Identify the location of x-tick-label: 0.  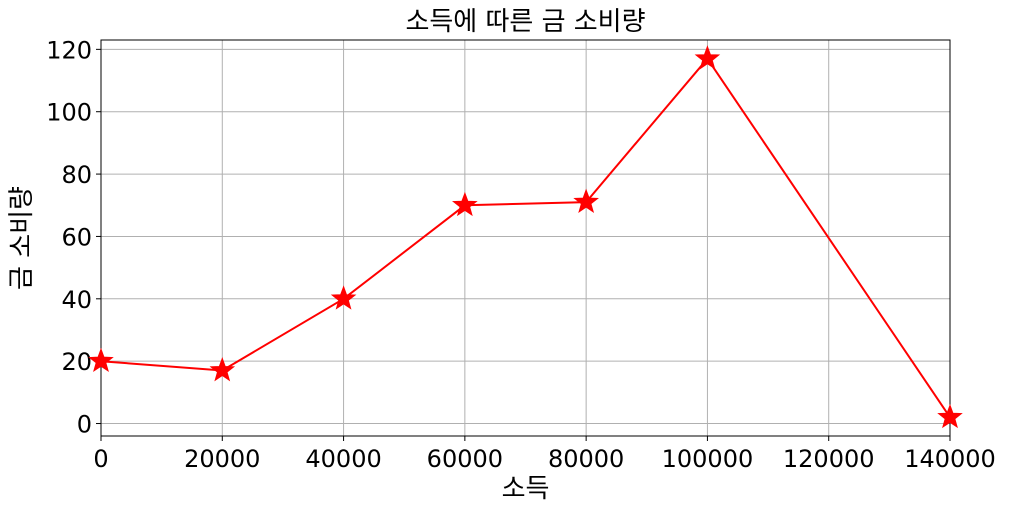
(100, 459).